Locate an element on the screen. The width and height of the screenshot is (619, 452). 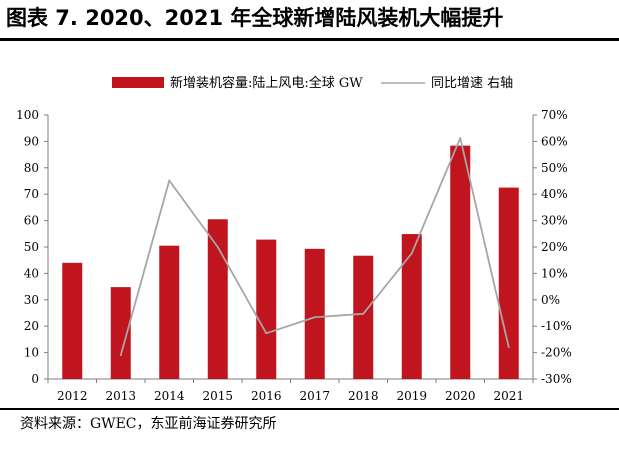
bar-2019 is located at coordinates (411, 306).